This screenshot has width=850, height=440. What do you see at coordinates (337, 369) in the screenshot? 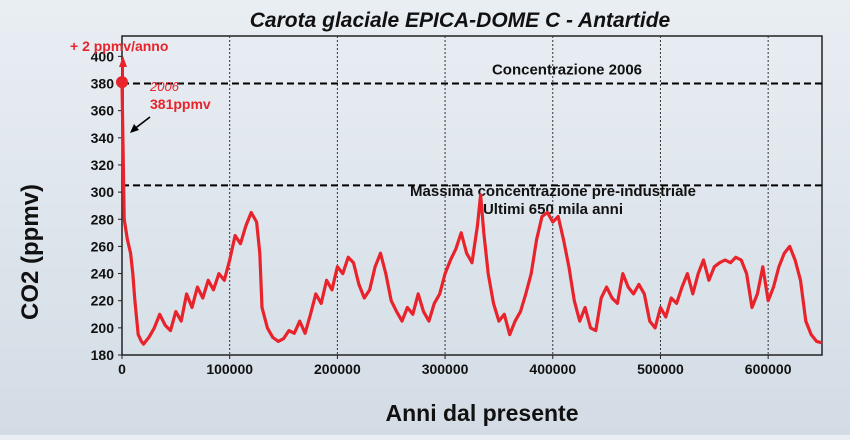
I see `x-tick-label: 200000` at bounding box center [337, 369].